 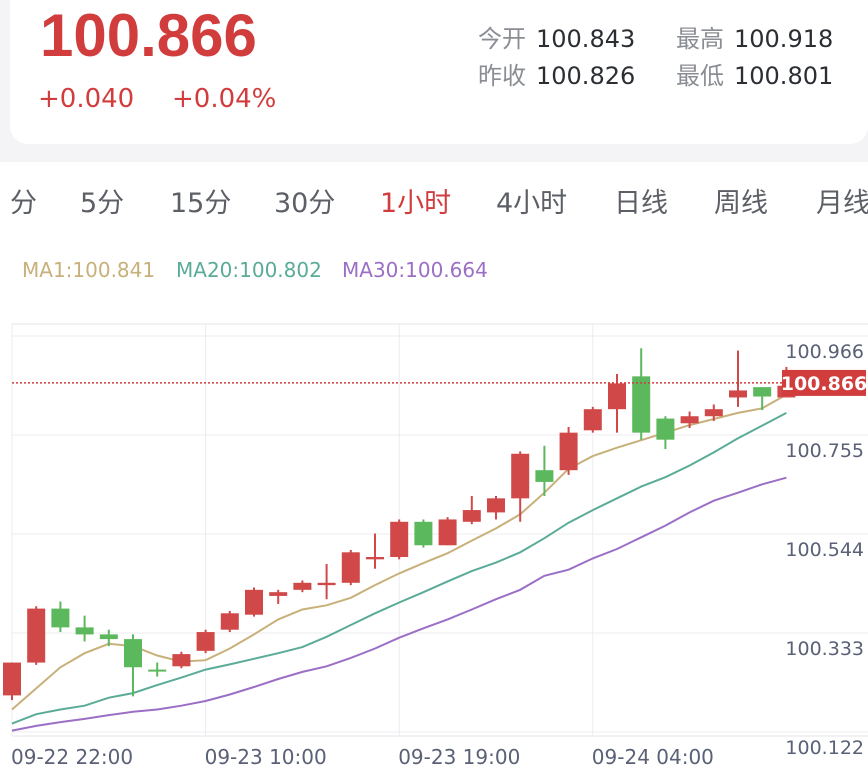 What do you see at coordinates (824, 748) in the screenshot?
I see `y-tick-label: 100.122` at bounding box center [824, 748].